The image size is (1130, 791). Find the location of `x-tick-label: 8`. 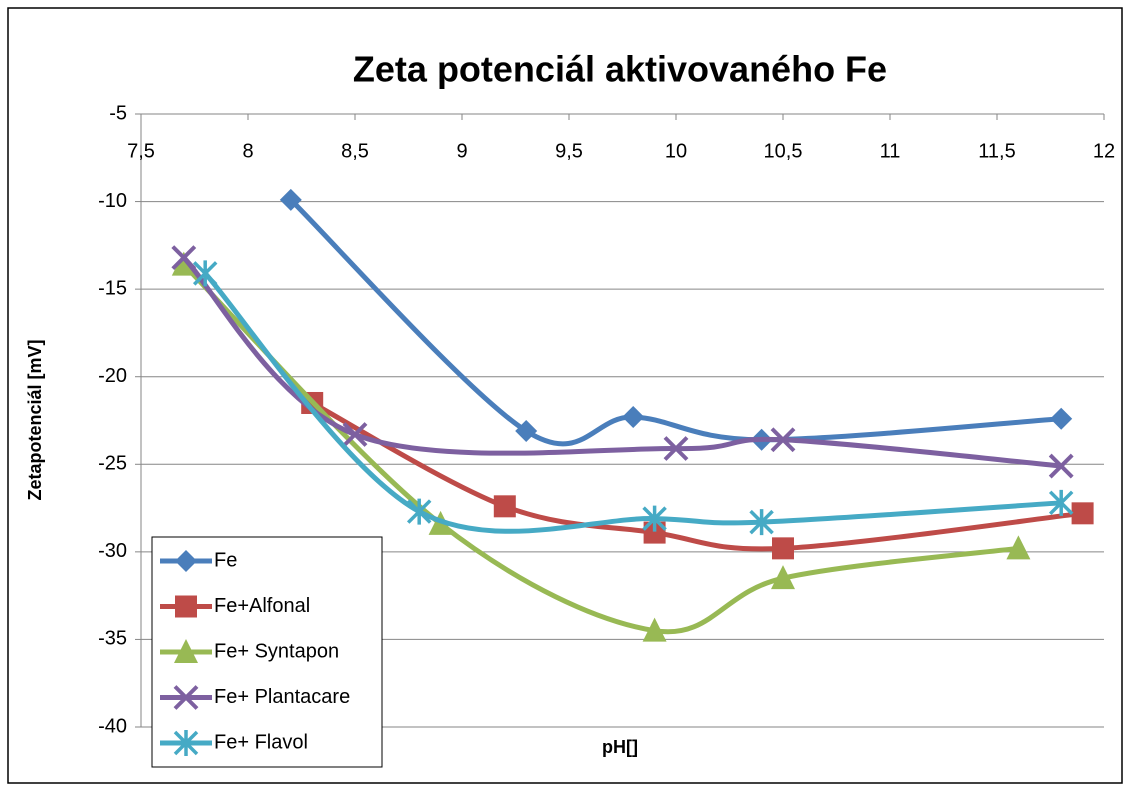

x-tick-label: 8 is located at coordinates (247, 151).